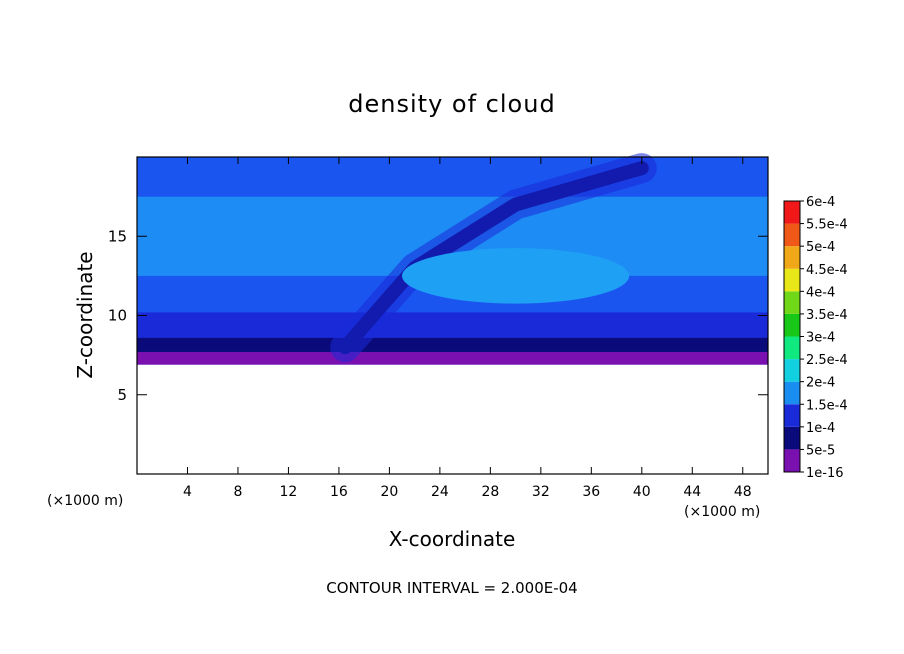 The image size is (904, 654). Describe the element at coordinates (85, 501) in the screenshot. I see `y-unit-label: (×1000 m)` at that location.